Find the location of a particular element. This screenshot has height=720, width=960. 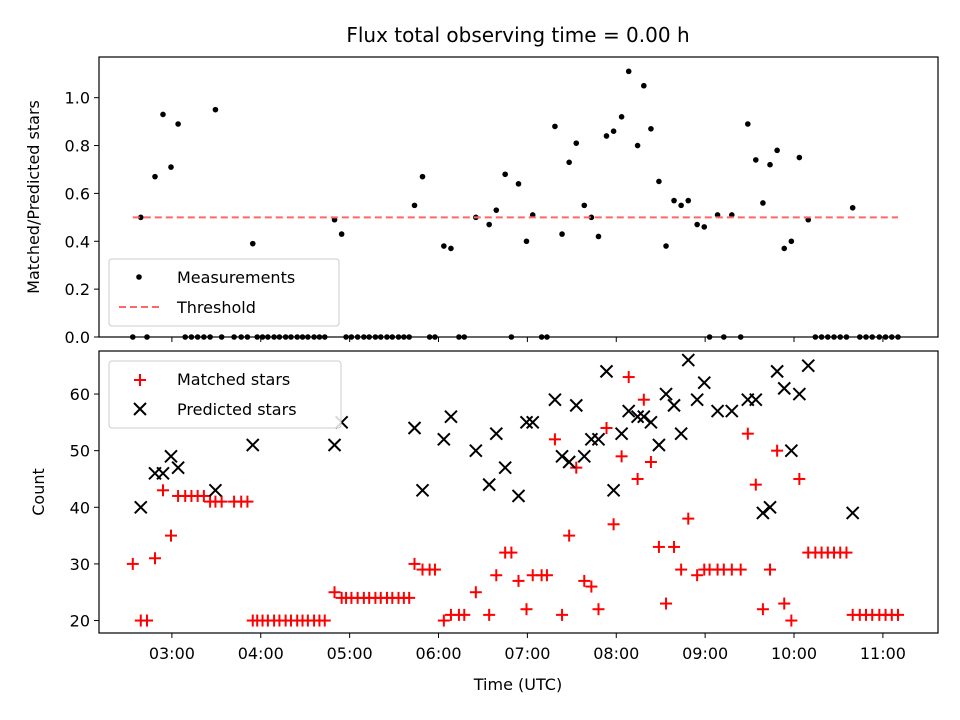

legend-threshold-label: Threshold is located at coordinates (216, 307).